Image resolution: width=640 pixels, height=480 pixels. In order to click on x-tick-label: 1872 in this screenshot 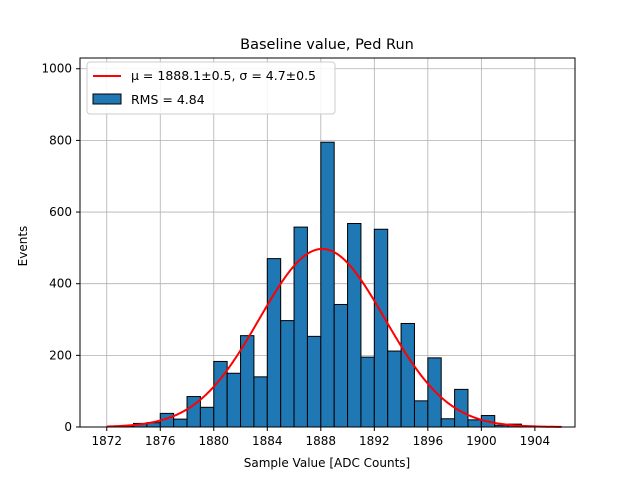, I will do `click(106, 441)`.